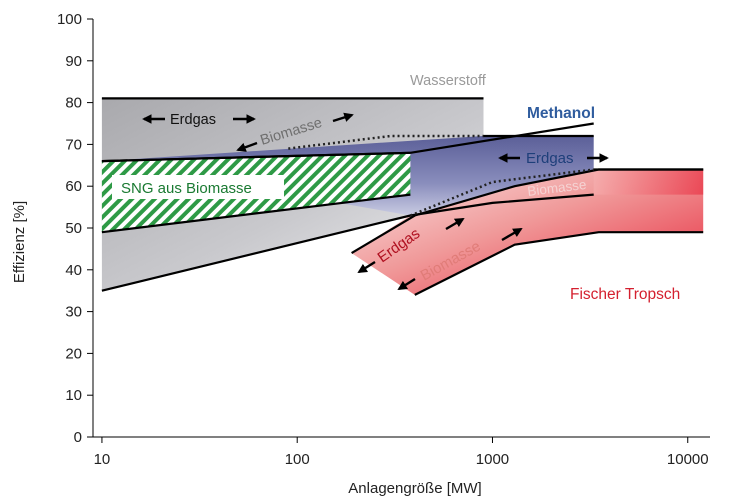 The height and width of the screenshot is (500, 735). I want to click on x-tick-label: 100, so click(297, 459).